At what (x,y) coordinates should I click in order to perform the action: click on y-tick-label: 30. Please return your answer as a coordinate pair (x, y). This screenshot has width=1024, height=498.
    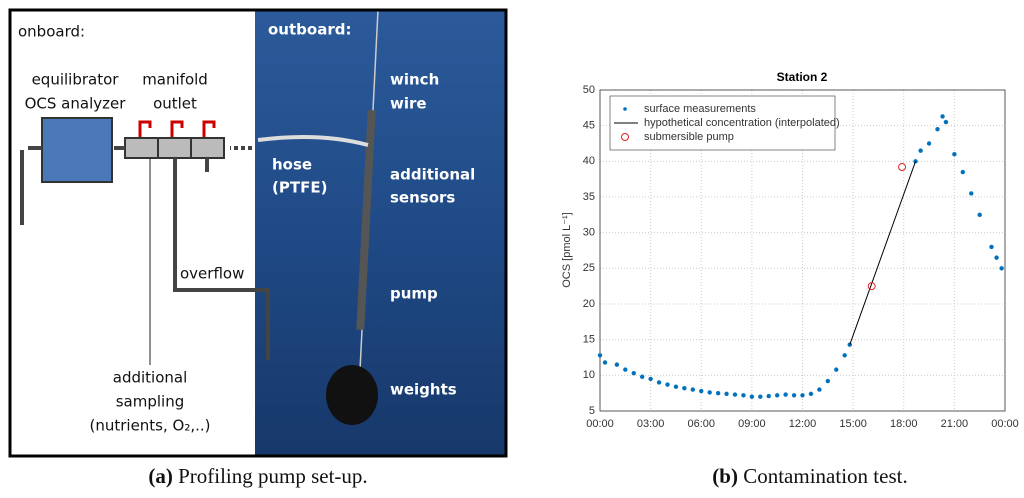
    Looking at the image, I should click on (589, 233).